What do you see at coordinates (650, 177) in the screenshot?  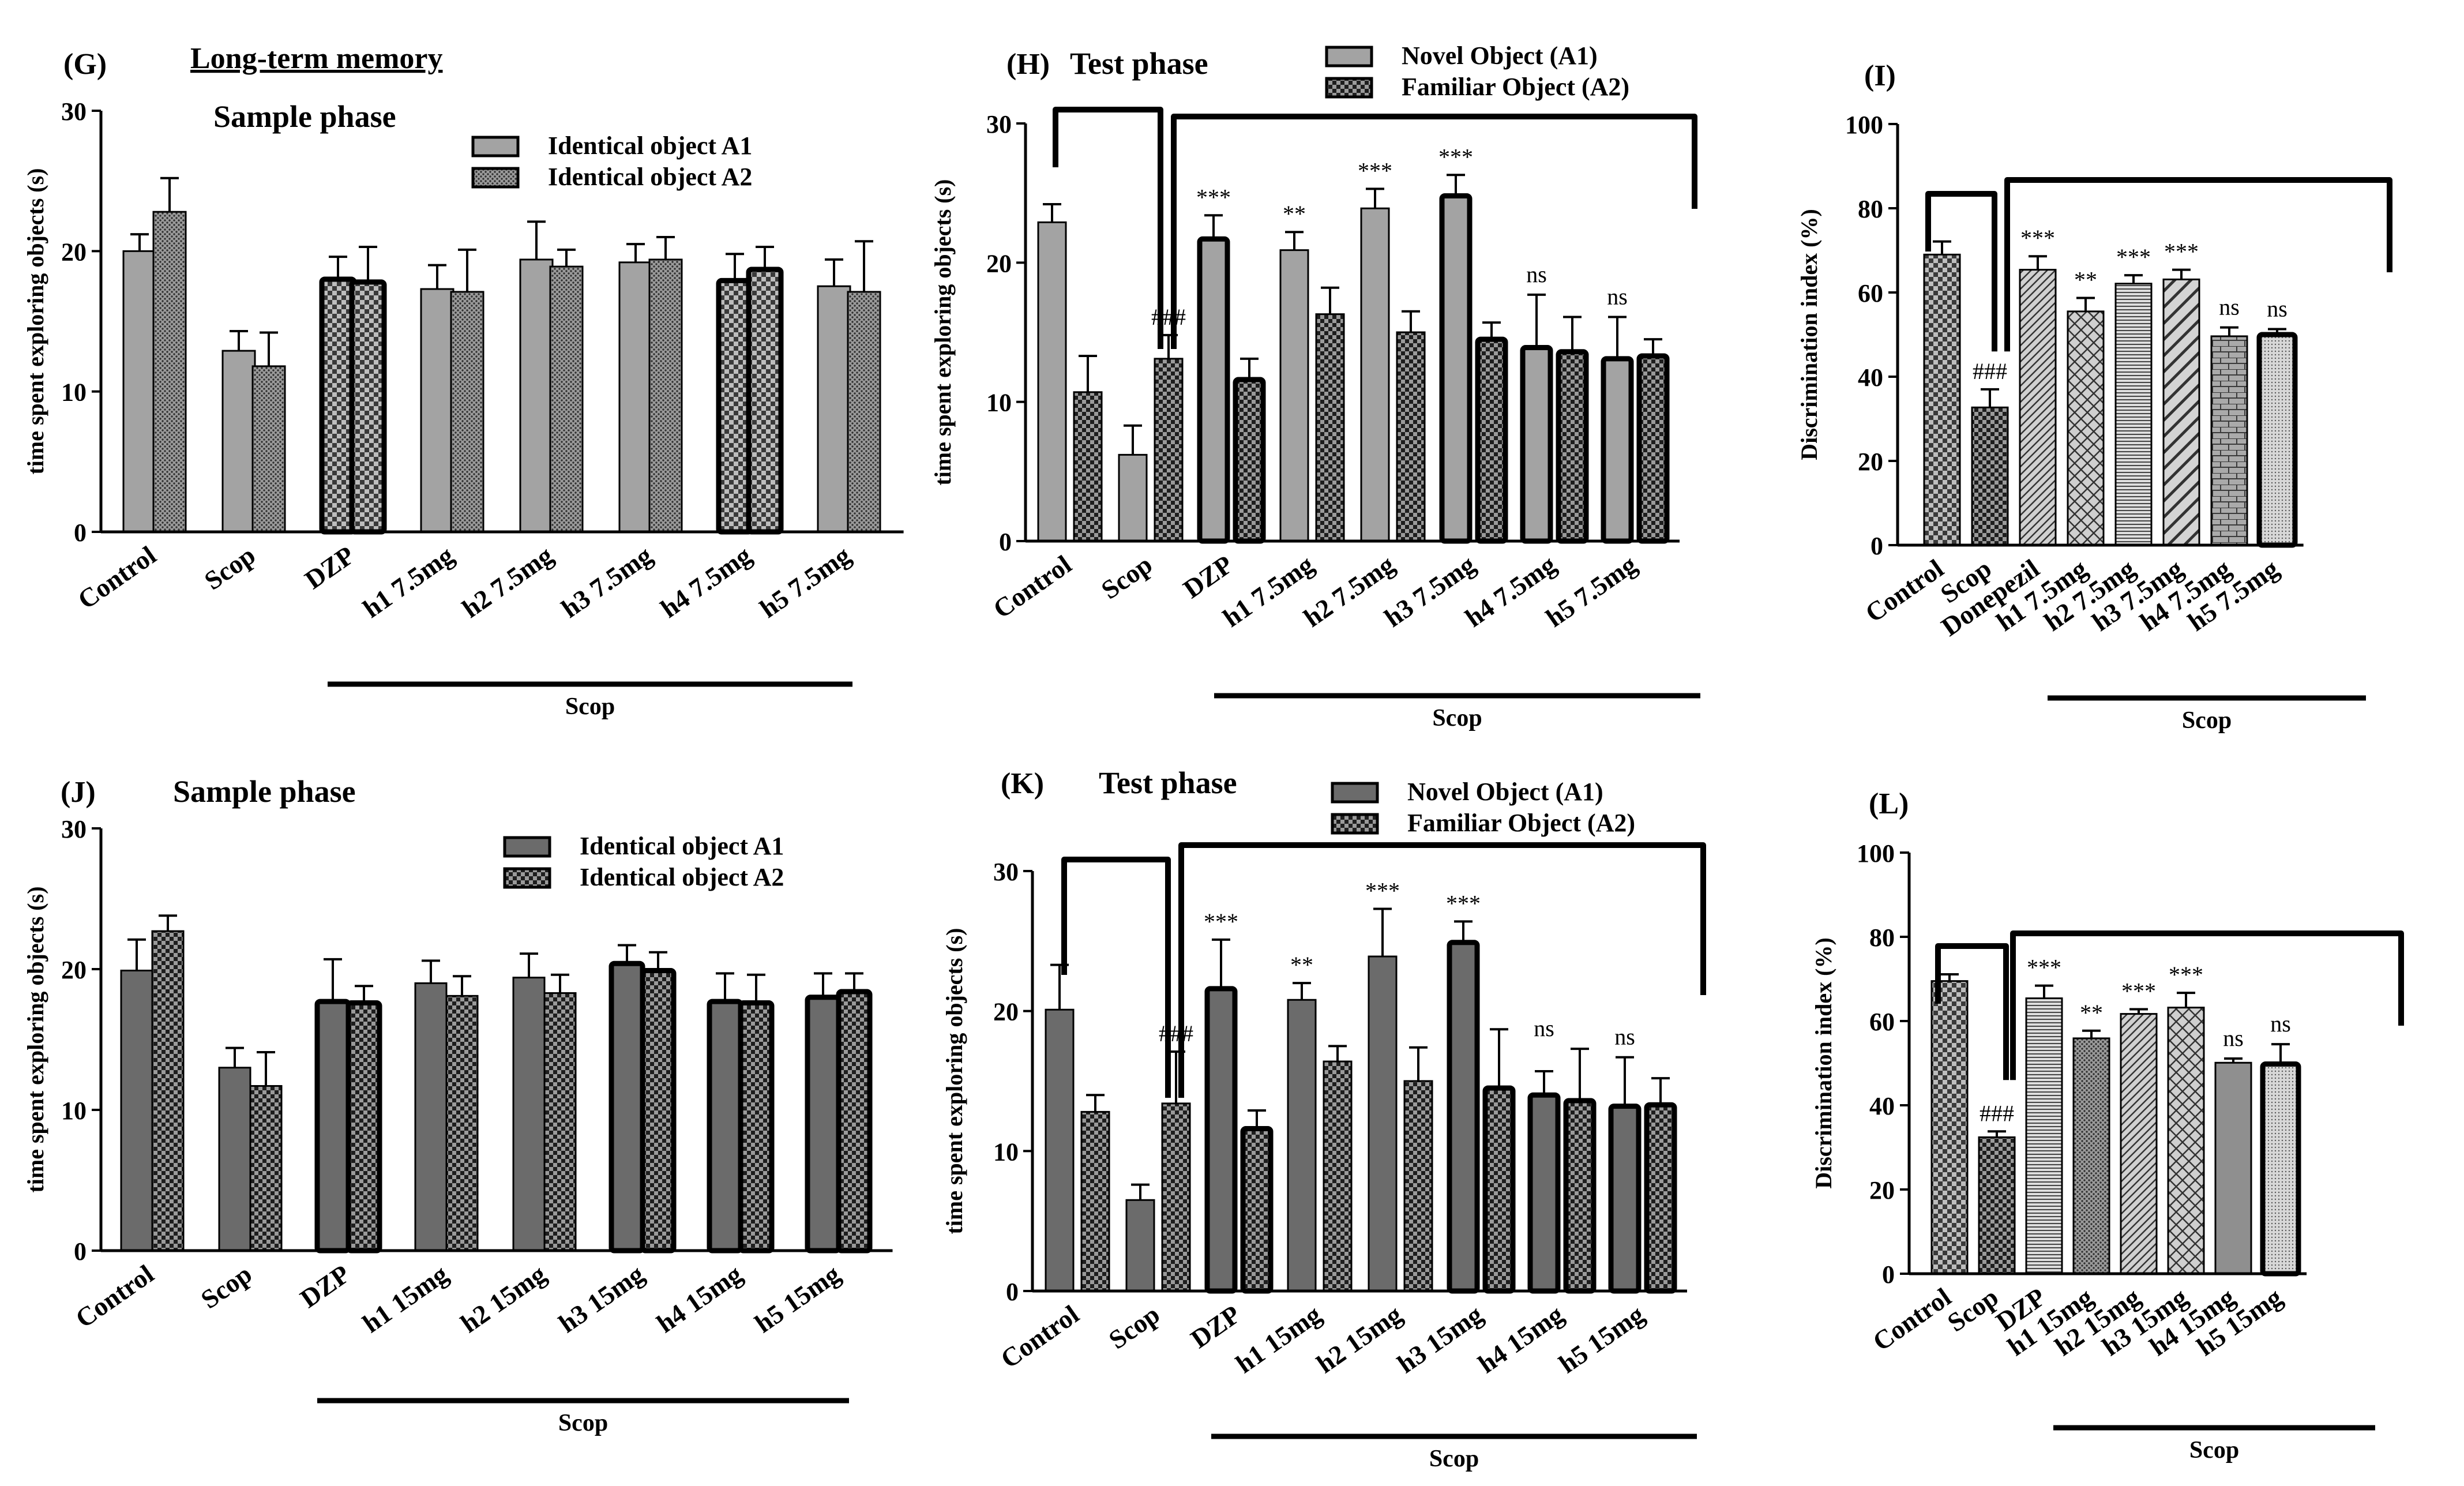 I see `legend-label: Identical object A2` at bounding box center [650, 177].